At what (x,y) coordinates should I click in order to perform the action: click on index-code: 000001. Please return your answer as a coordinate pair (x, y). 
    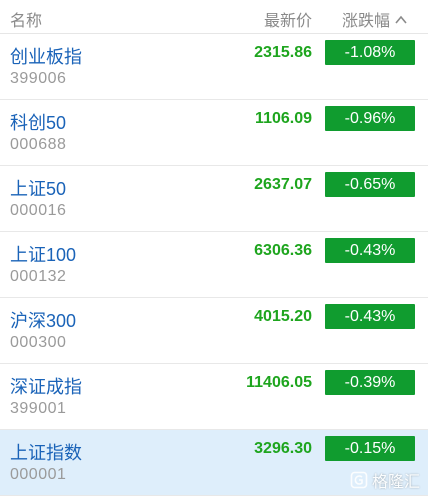
    Looking at the image, I should click on (38, 474).